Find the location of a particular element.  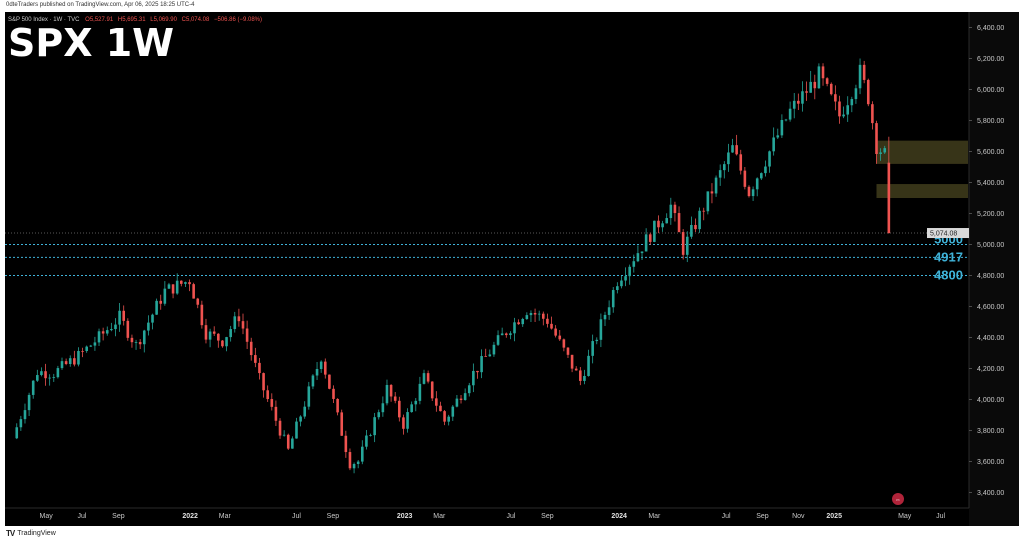

price-tick-label: 3,400.00 is located at coordinates (990, 493).